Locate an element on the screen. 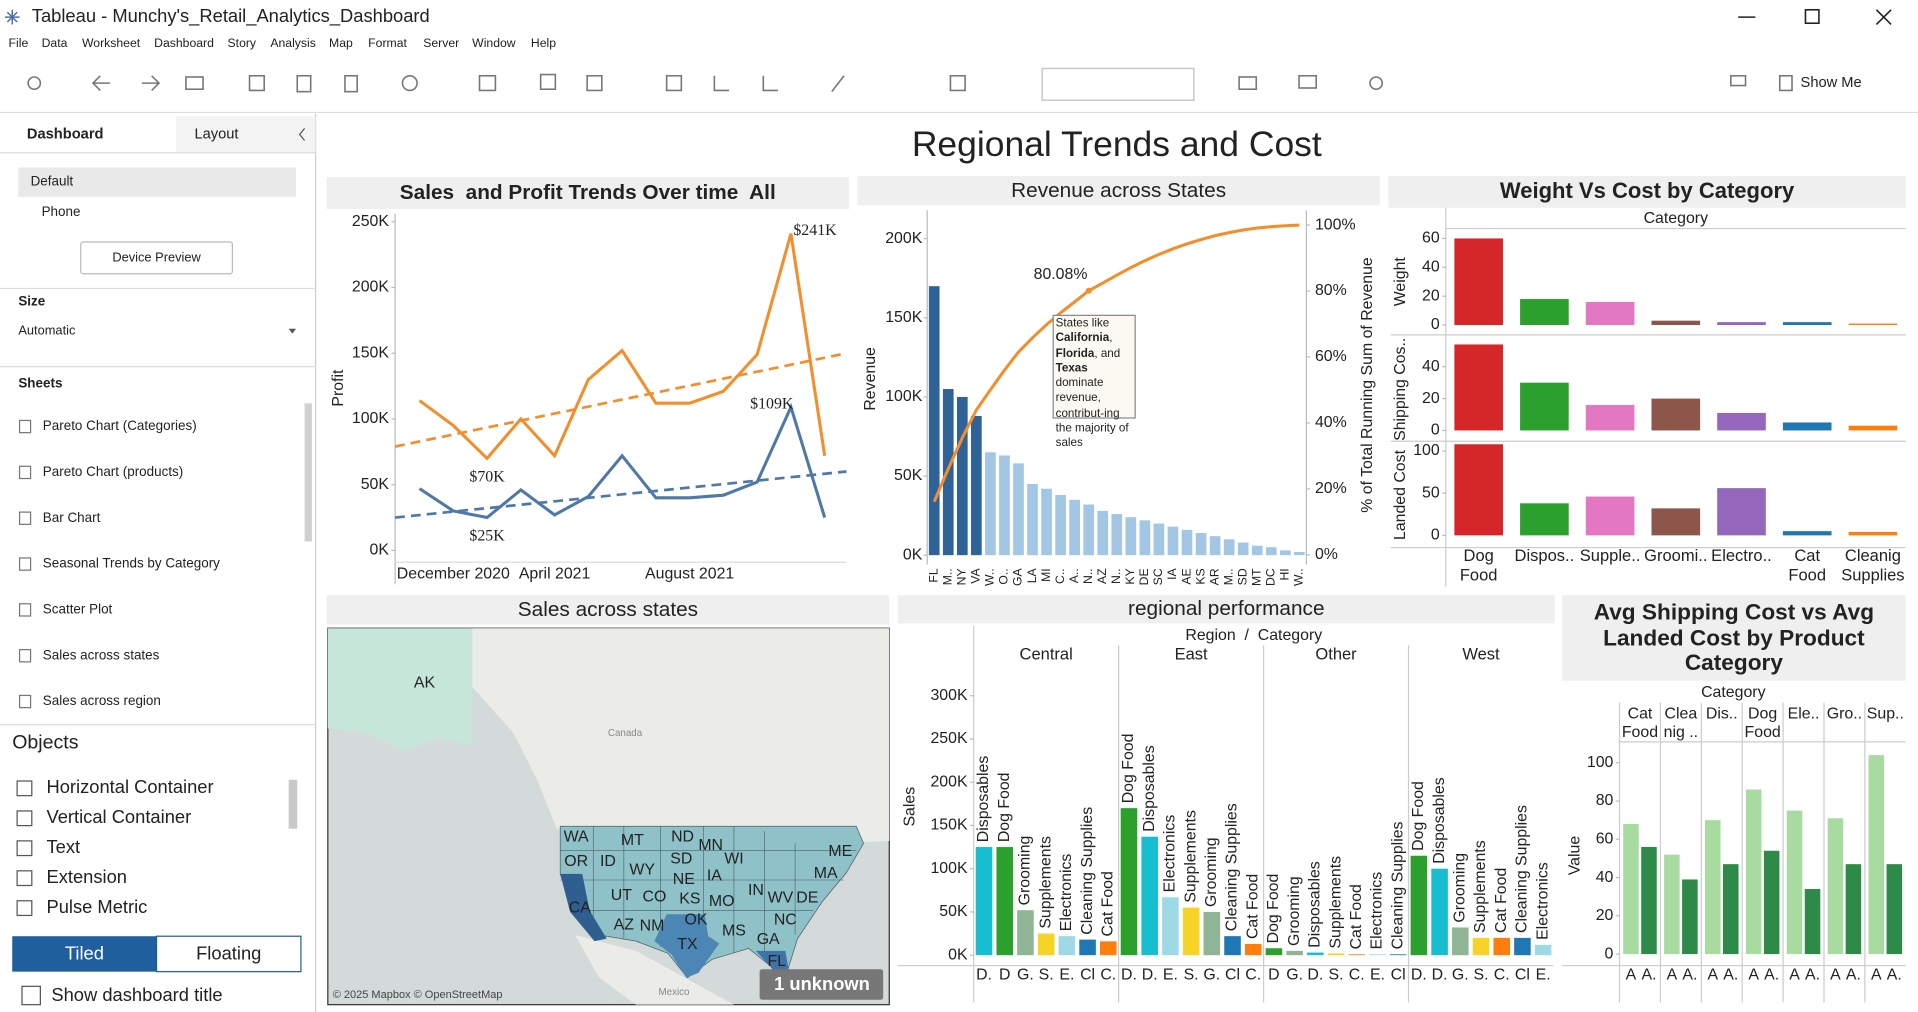 The image size is (1918, 1012). y-tick-label: 0 is located at coordinates (1435, 535).